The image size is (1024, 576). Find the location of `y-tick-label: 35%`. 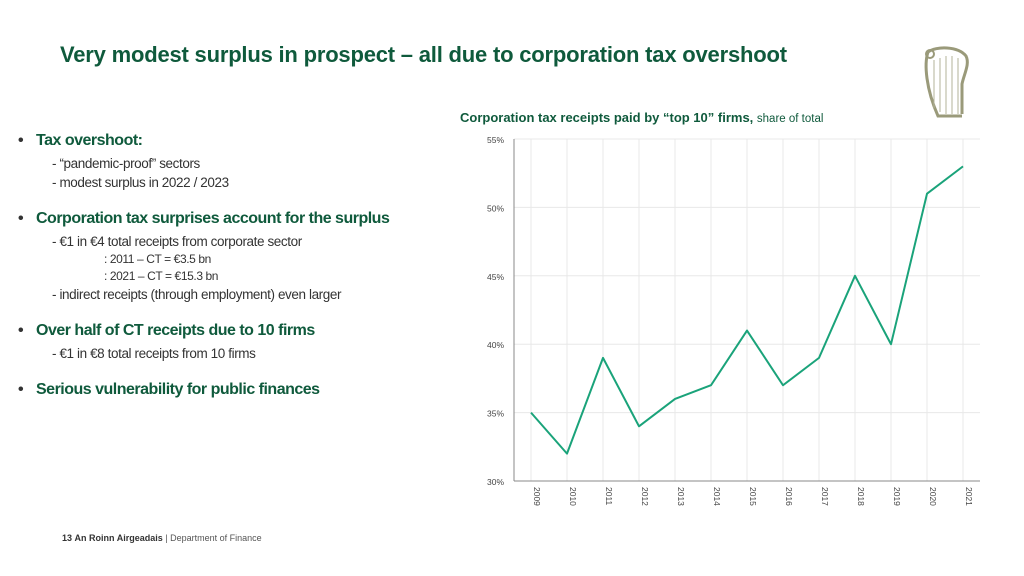

y-tick-label: 35% is located at coordinates (495, 414).